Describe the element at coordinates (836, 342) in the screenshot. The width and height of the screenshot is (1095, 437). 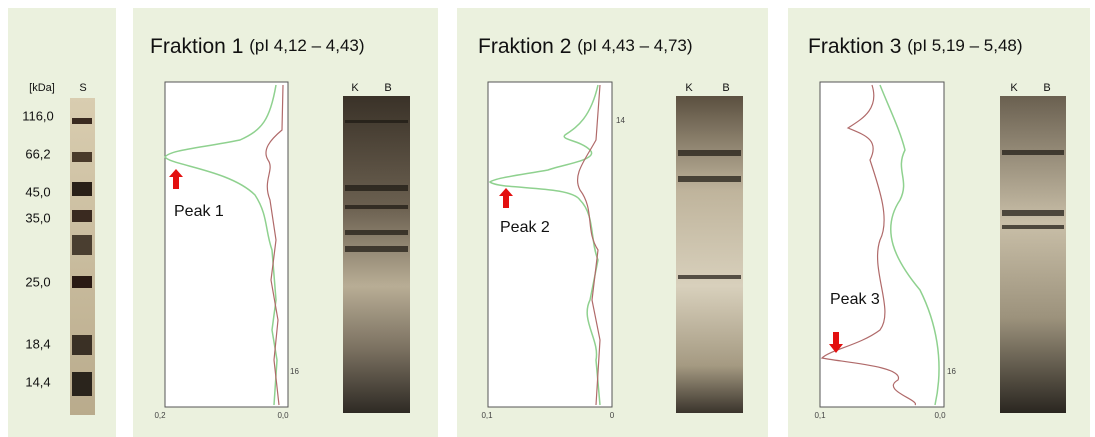
I see `arrow-down` at that location.